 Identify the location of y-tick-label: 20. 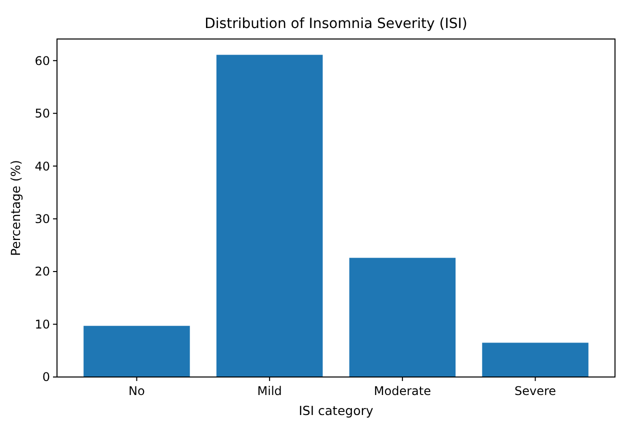
(42, 271).